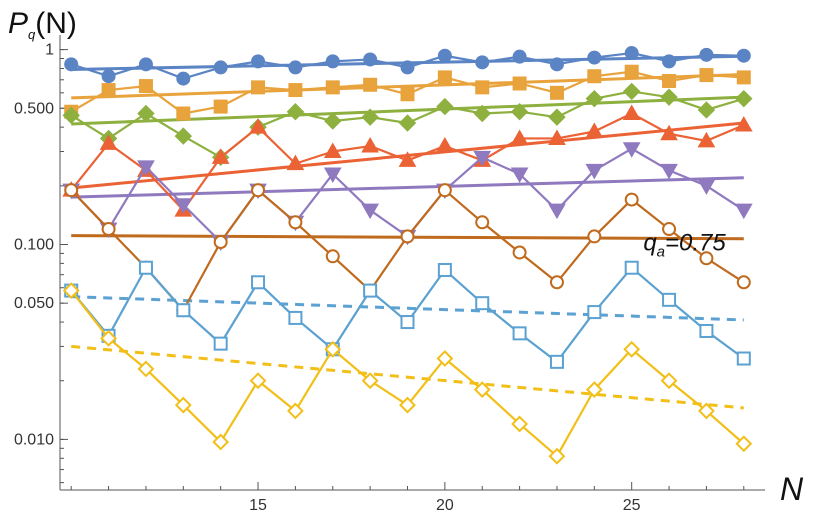  I want to click on x-axis-title: N, so click(792, 489).